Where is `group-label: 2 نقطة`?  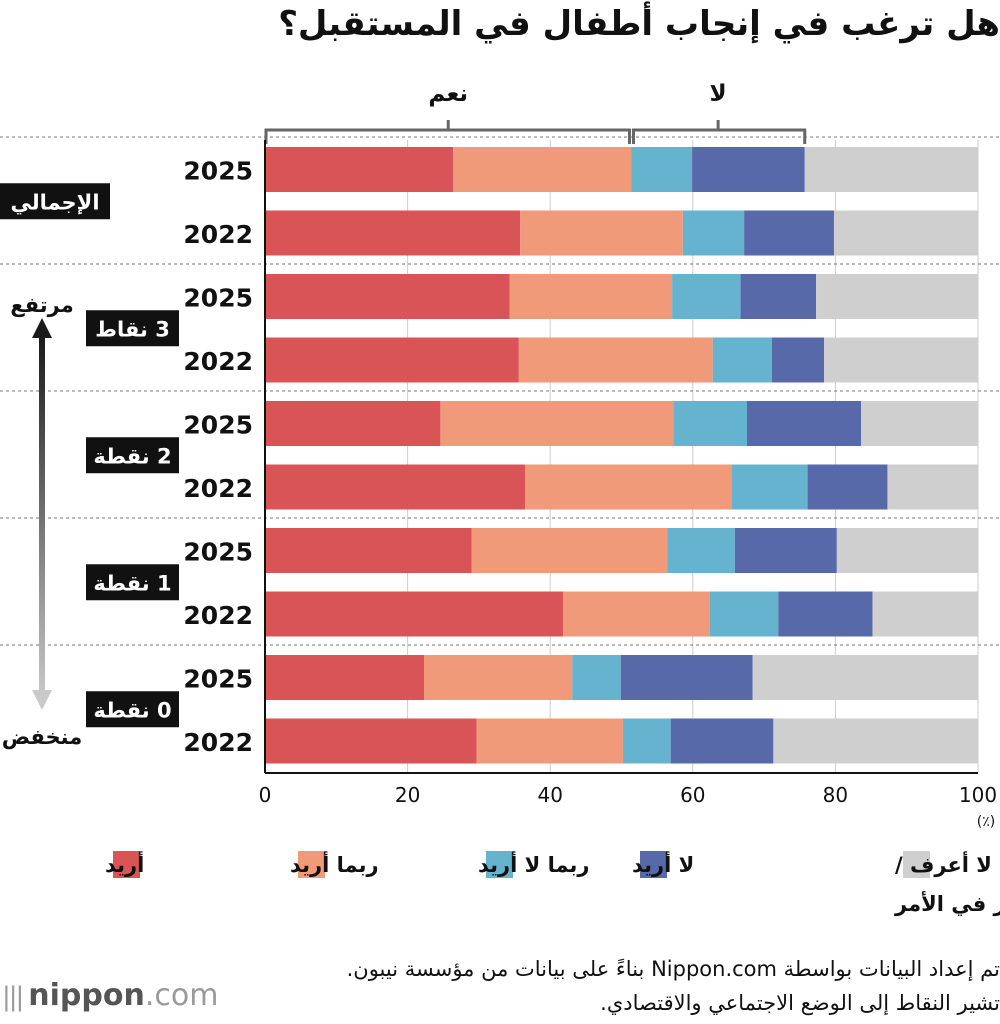
group-label: 2 نقطة is located at coordinates (132, 456).